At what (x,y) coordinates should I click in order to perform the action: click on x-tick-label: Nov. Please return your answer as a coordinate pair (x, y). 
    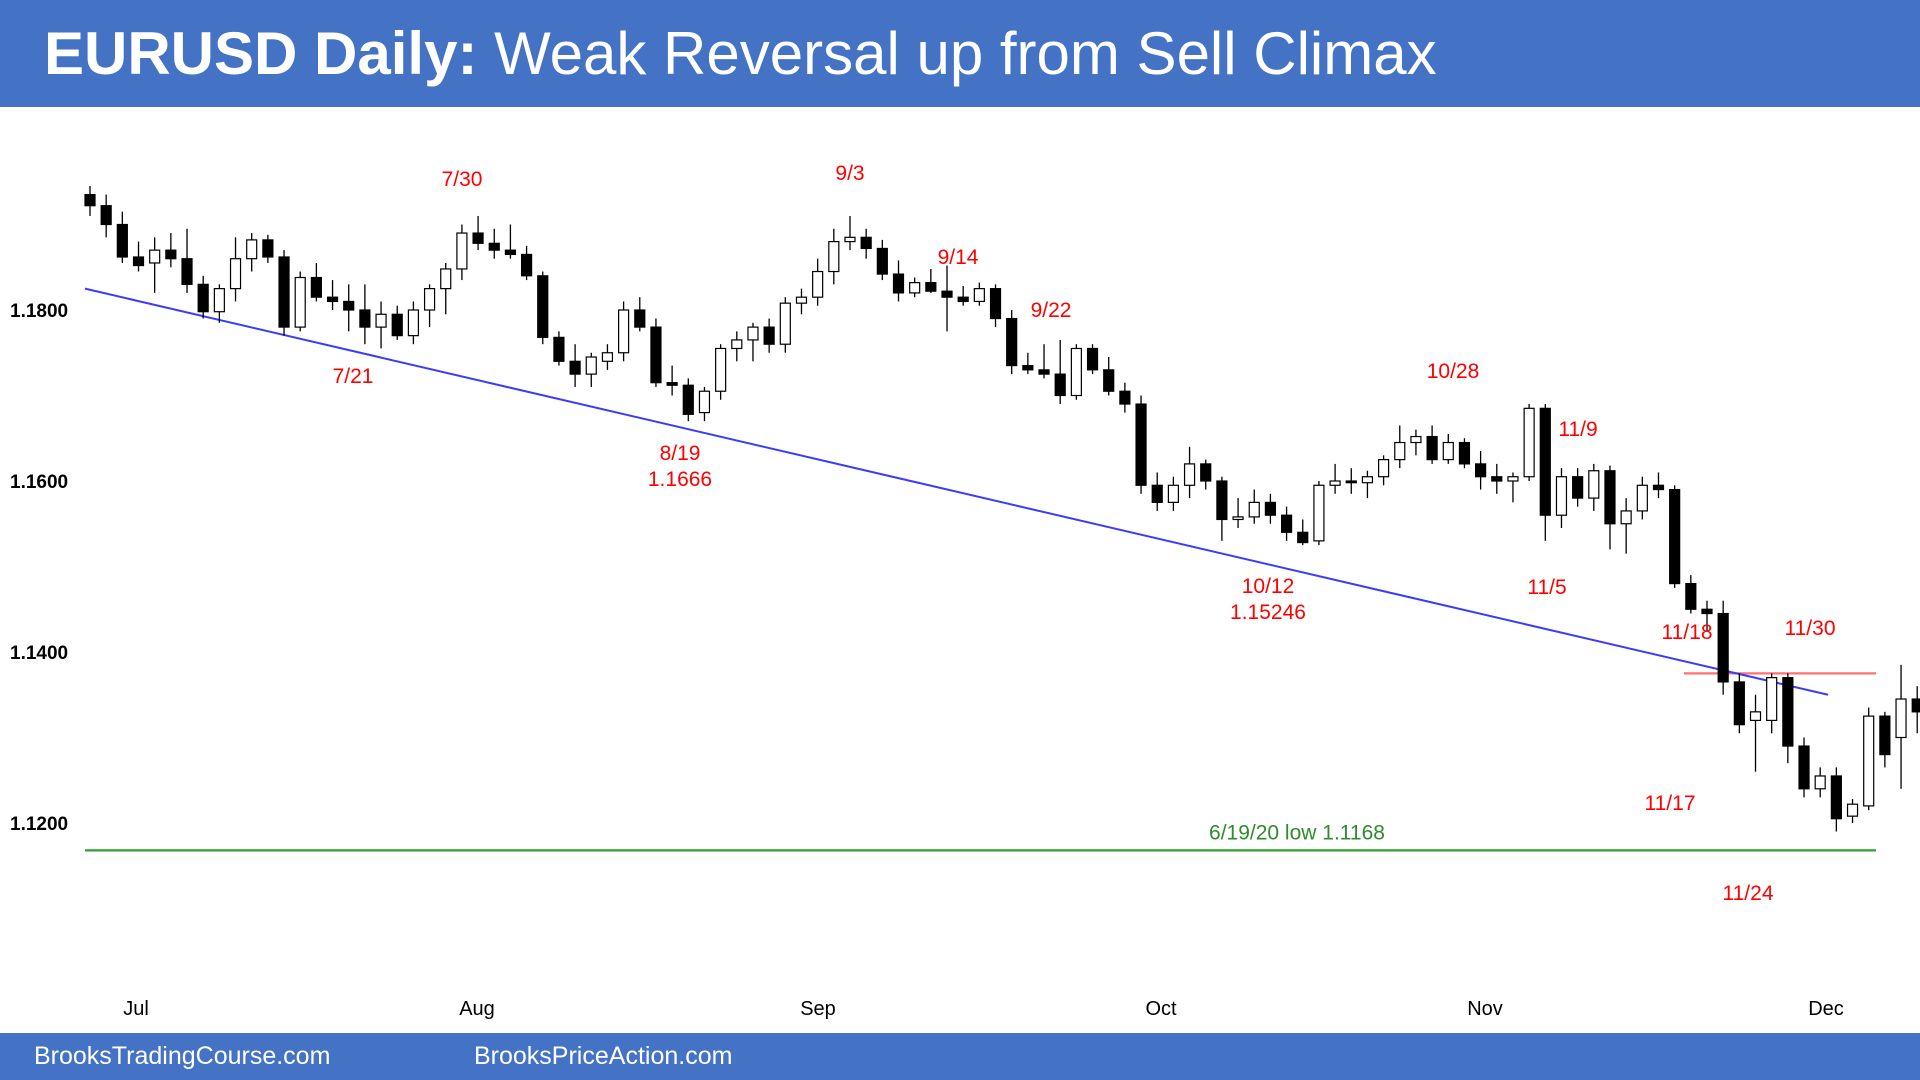
    Looking at the image, I should click on (1485, 1009).